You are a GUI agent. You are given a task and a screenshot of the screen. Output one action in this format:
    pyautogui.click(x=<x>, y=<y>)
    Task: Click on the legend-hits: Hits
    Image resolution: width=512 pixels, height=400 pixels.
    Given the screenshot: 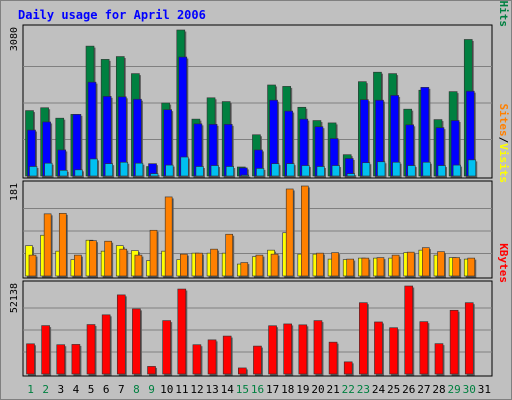 What is the action you would take?
    pyautogui.click(x=503, y=14)
    